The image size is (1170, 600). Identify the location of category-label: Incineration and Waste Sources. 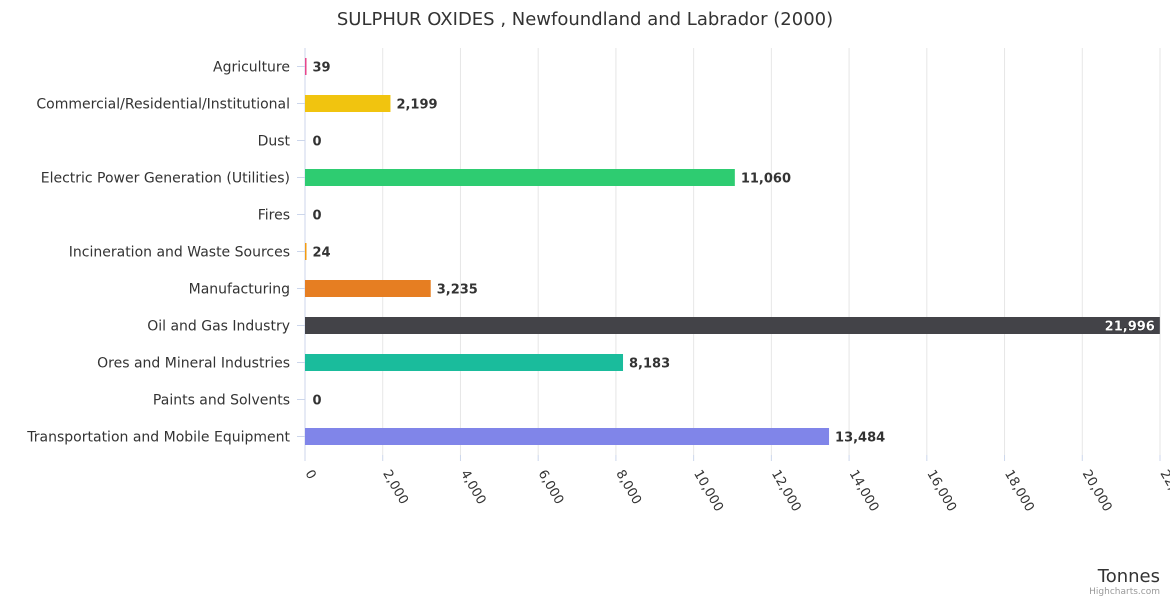
(179, 253).